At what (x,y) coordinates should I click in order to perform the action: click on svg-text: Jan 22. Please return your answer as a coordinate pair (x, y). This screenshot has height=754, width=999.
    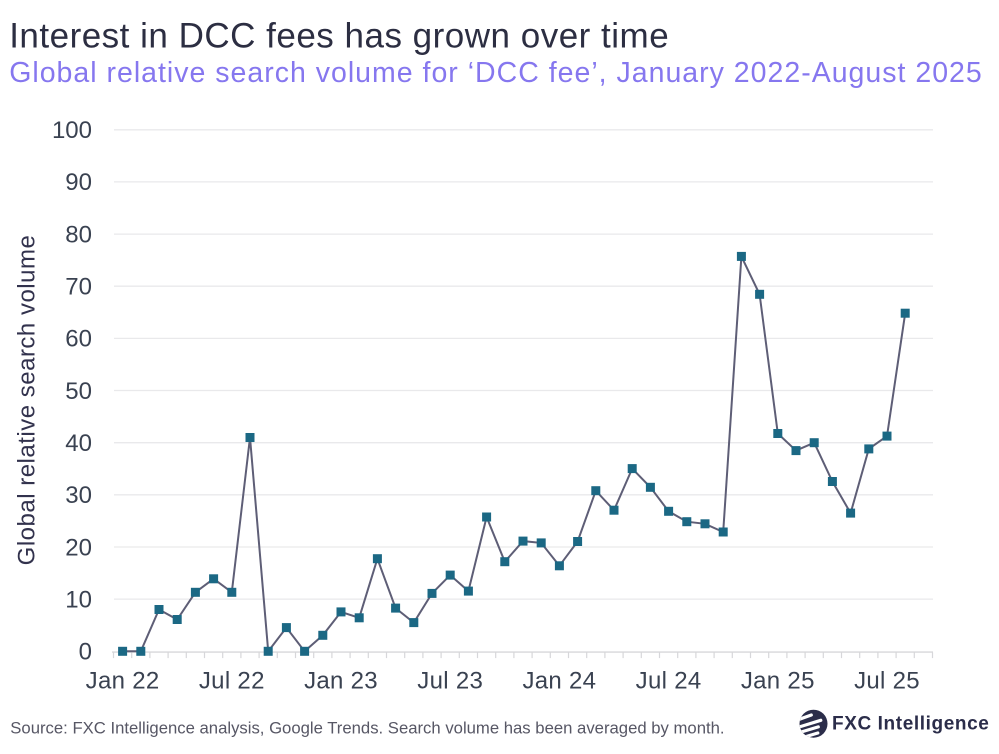
    Looking at the image, I should click on (123, 681).